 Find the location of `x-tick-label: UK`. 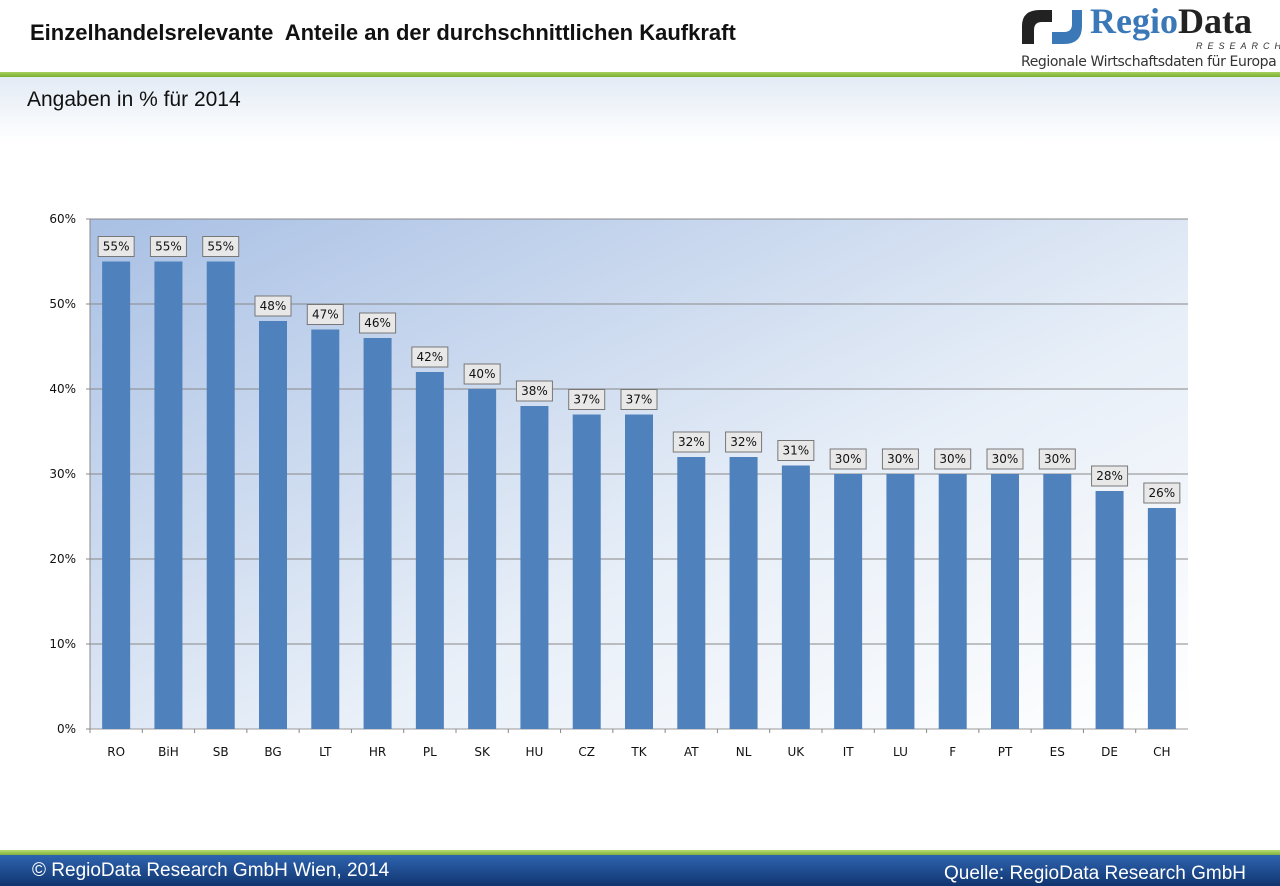

x-tick-label: UK is located at coordinates (797, 752).